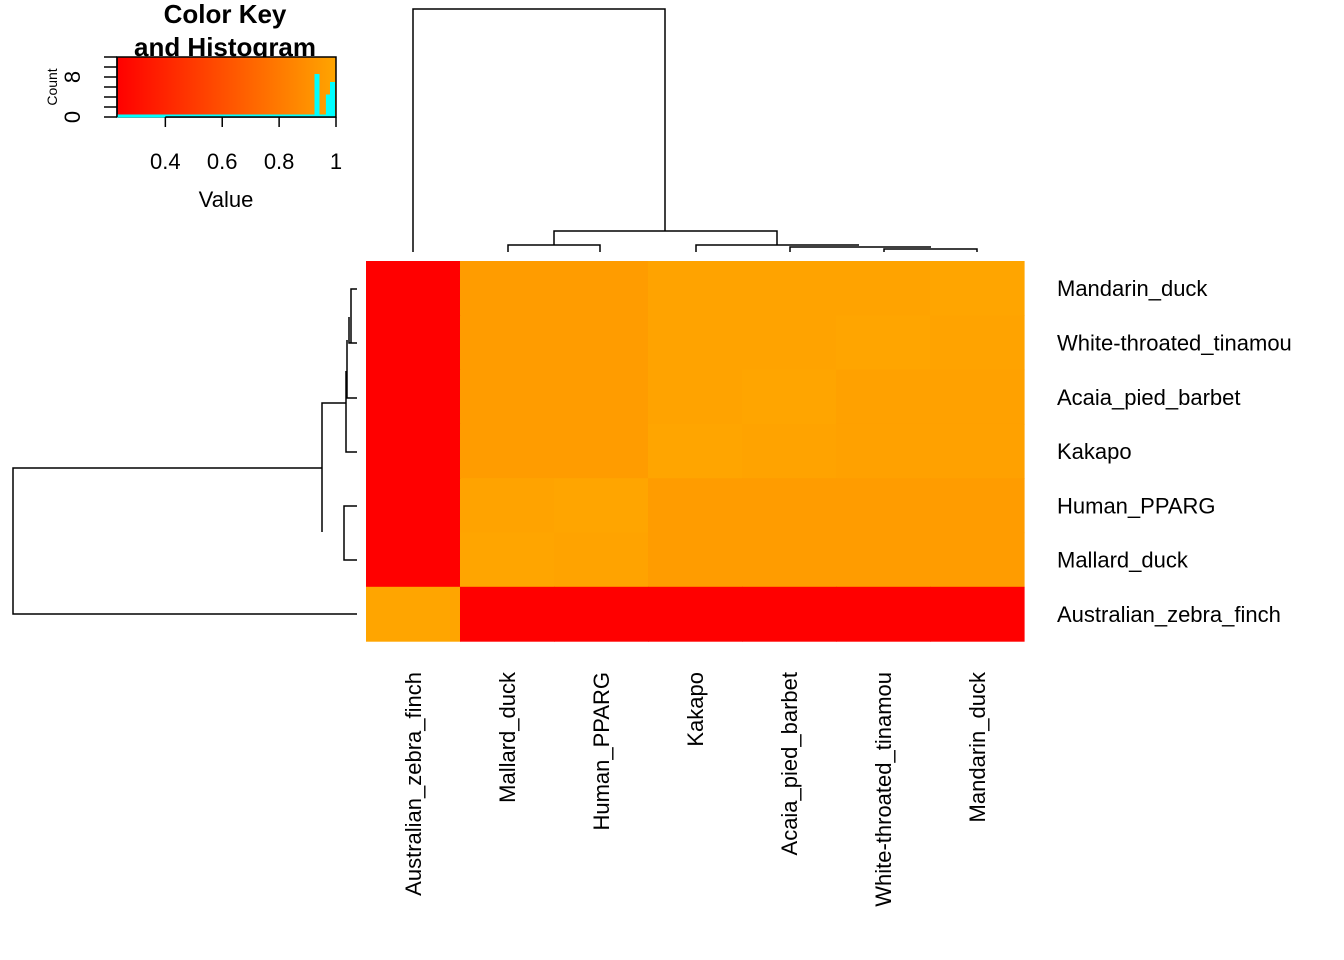 This screenshot has height=960, width=1344. Describe the element at coordinates (1136, 505) in the screenshot. I see `row-label: Human_PPARG` at that location.